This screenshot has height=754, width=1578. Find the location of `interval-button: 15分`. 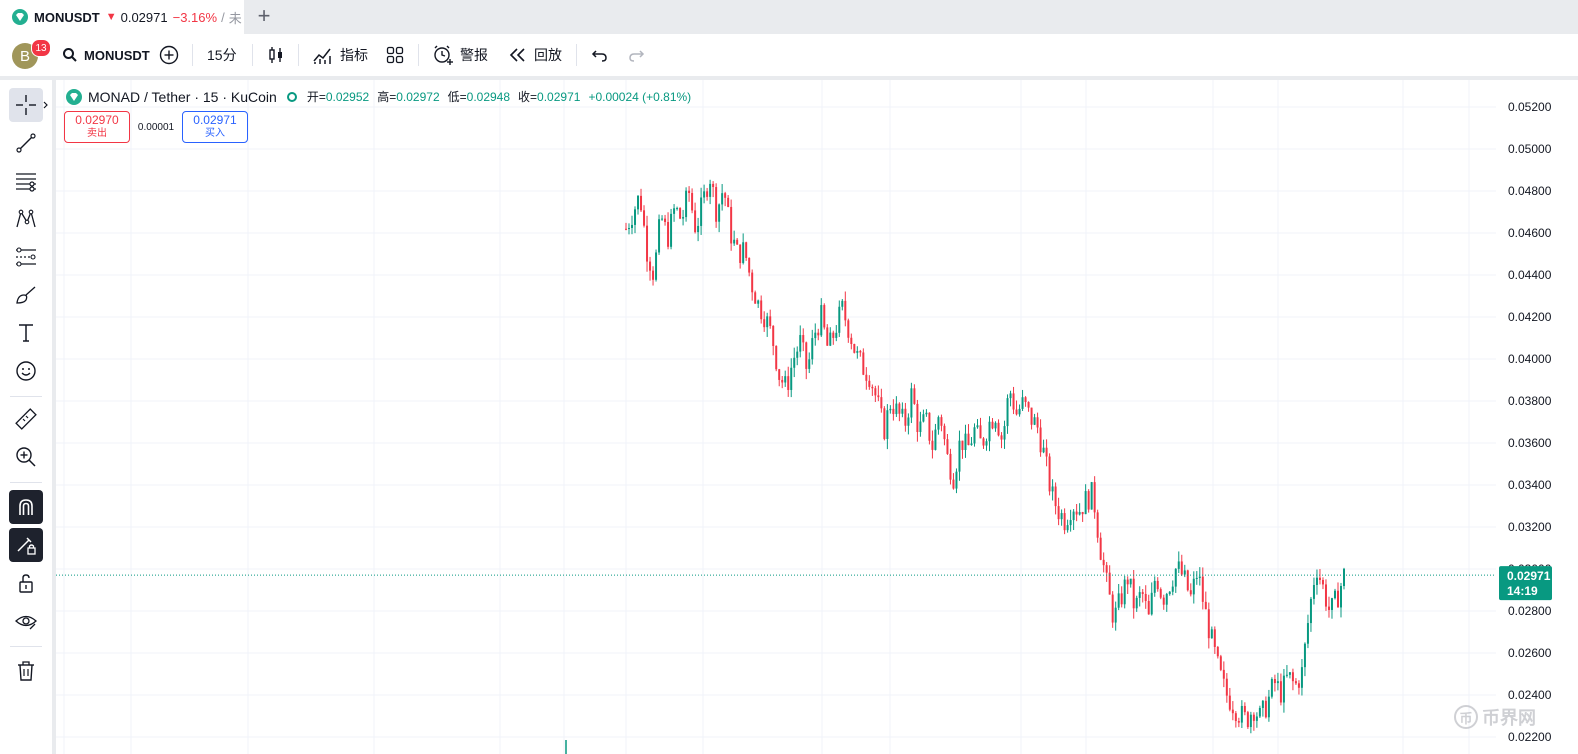

interval-button: 15分 is located at coordinates (222, 55).